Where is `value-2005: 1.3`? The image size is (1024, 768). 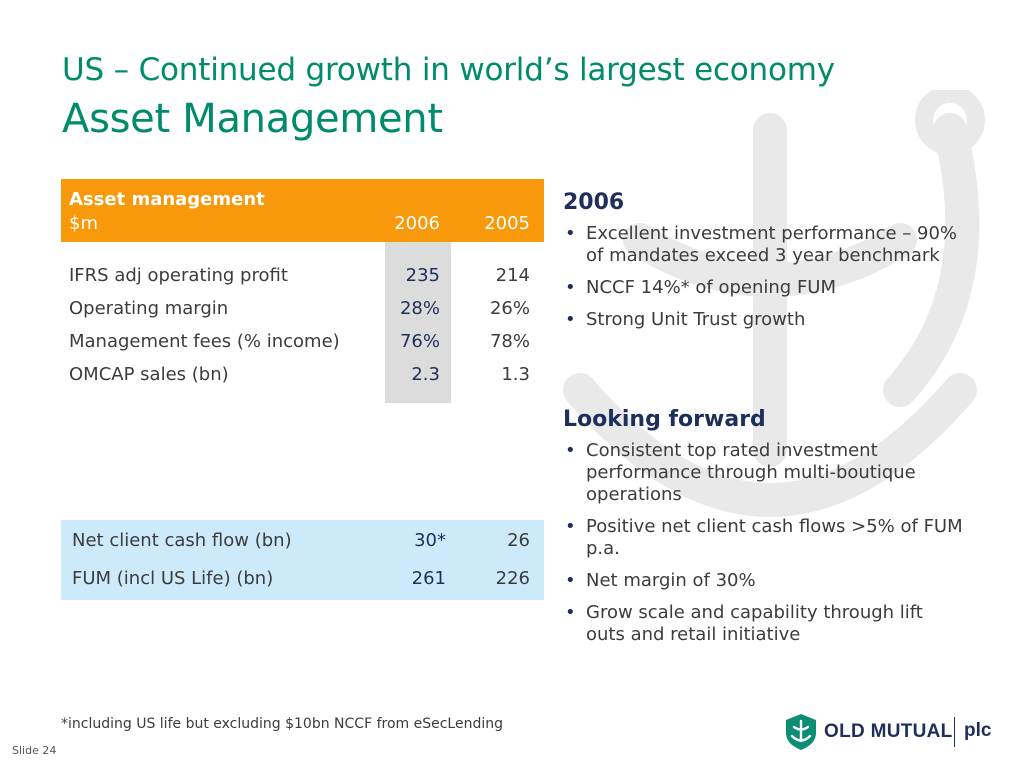 value-2005: 1.3 is located at coordinates (515, 374).